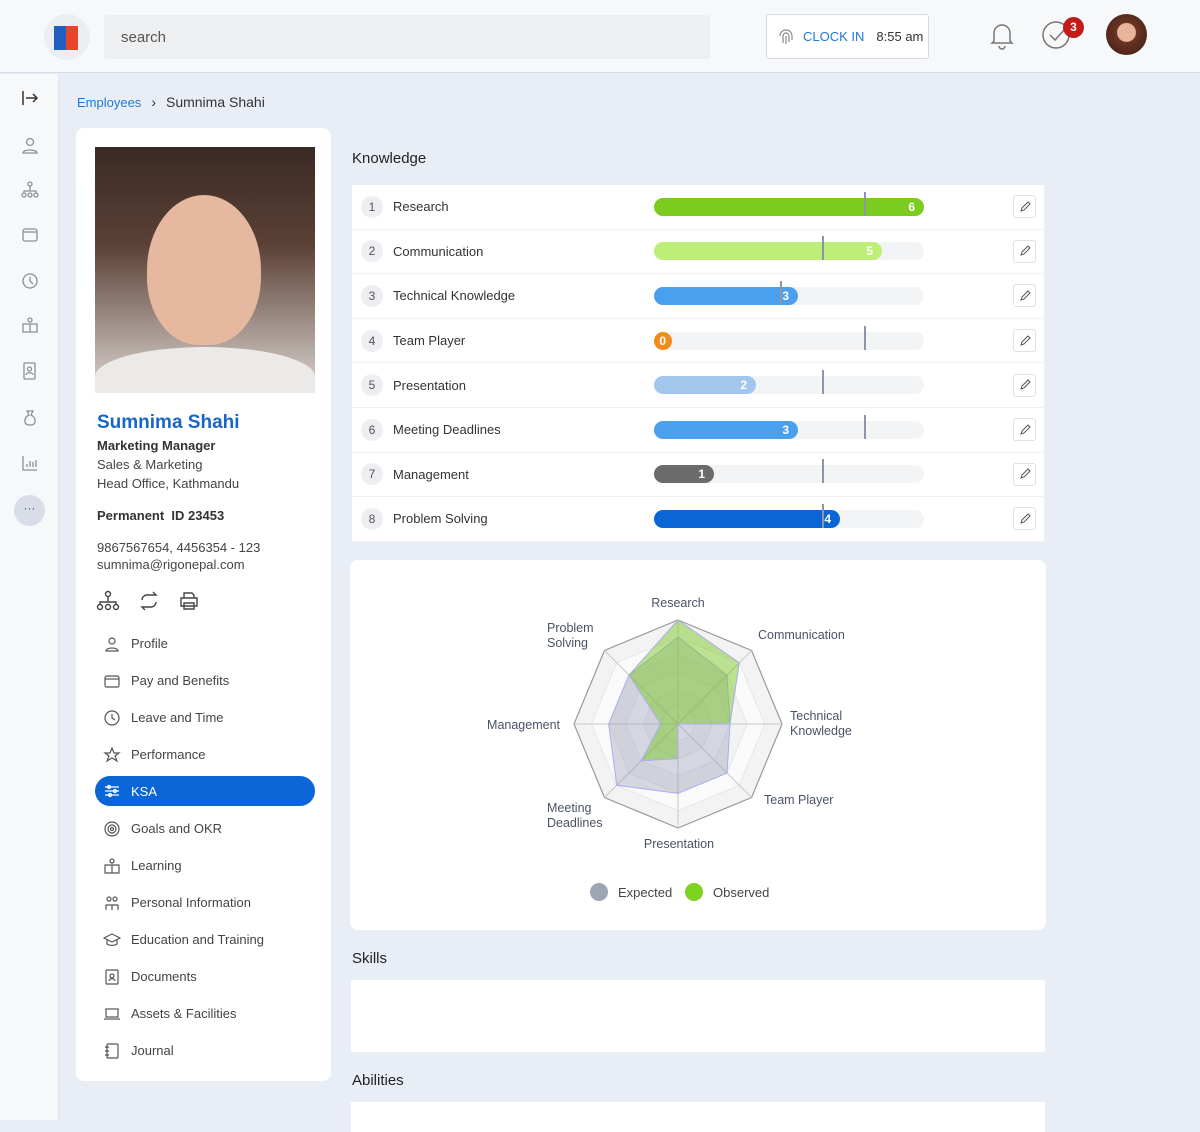 The height and width of the screenshot is (1132, 1200). I want to click on observed-rating-bar: 4, so click(747, 518).